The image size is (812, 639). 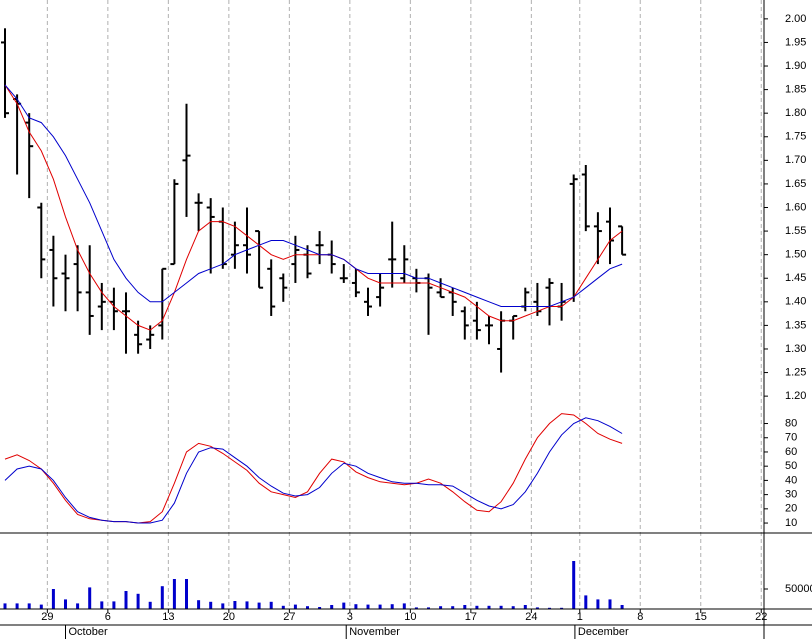 I want to click on x-tick-label: 29, so click(x=47, y=617).